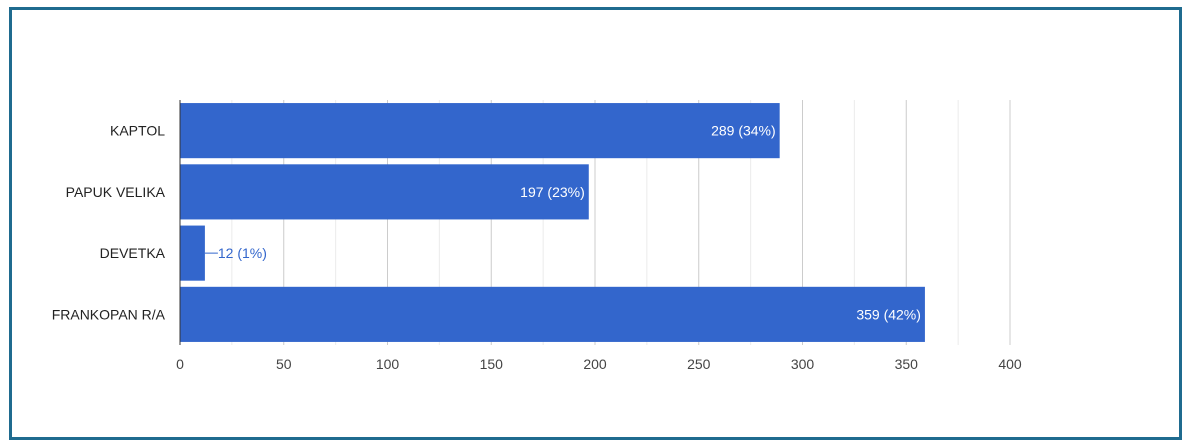 This screenshot has height=446, width=1189. Describe the element at coordinates (595, 364) in the screenshot. I see `x-tick-label: 200` at that location.